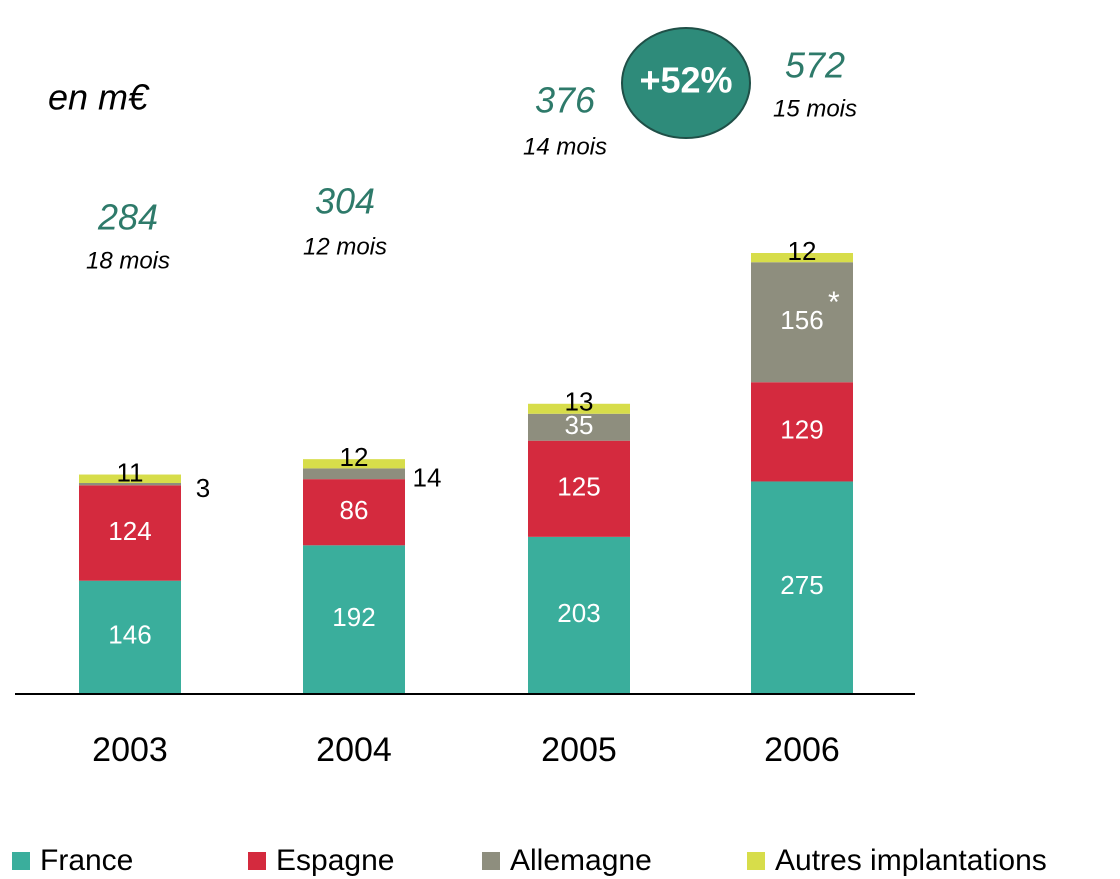  I want to click on unit-label: en m€, so click(99, 97).